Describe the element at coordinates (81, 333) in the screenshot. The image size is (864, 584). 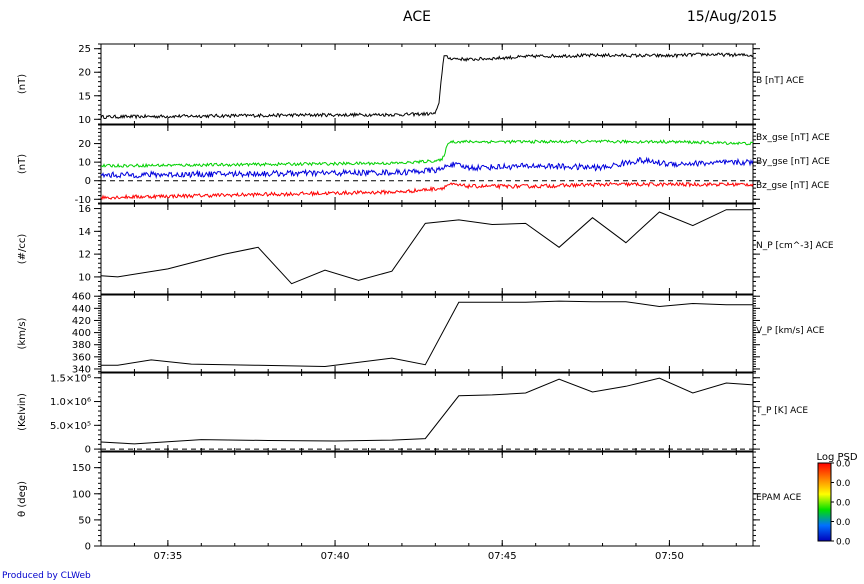
I see `y-tick-label: 400` at that location.